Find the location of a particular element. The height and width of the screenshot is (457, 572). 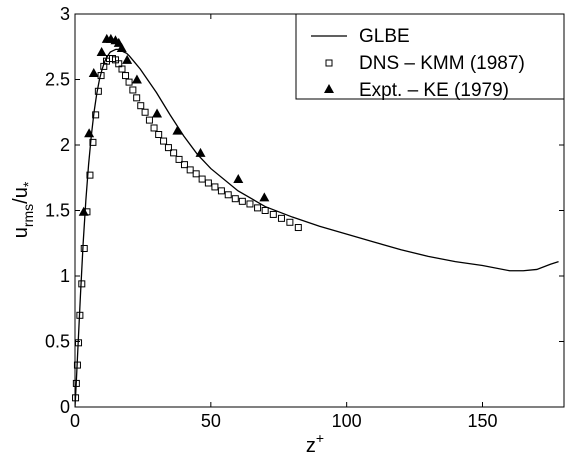

x-axis-label: z+ is located at coordinates (315, 443).